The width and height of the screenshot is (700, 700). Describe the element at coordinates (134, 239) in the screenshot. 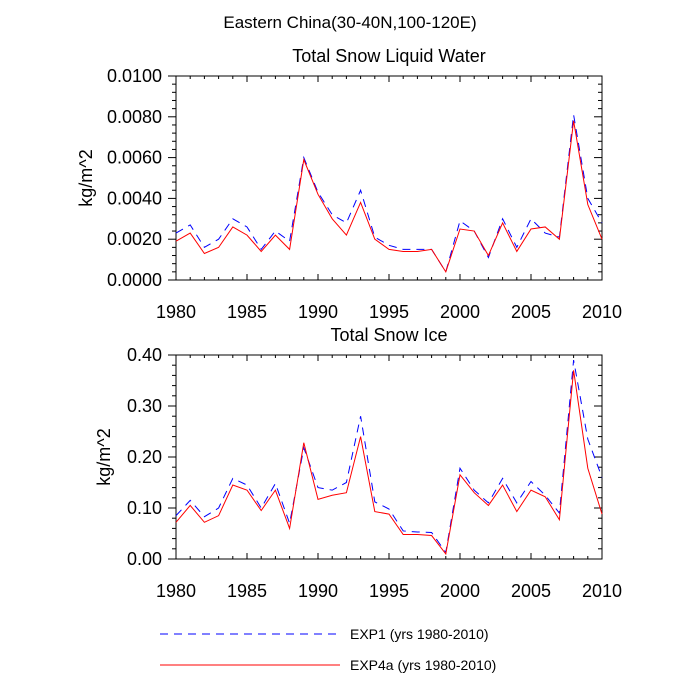

I see `y-tick-label: 0.0020` at that location.